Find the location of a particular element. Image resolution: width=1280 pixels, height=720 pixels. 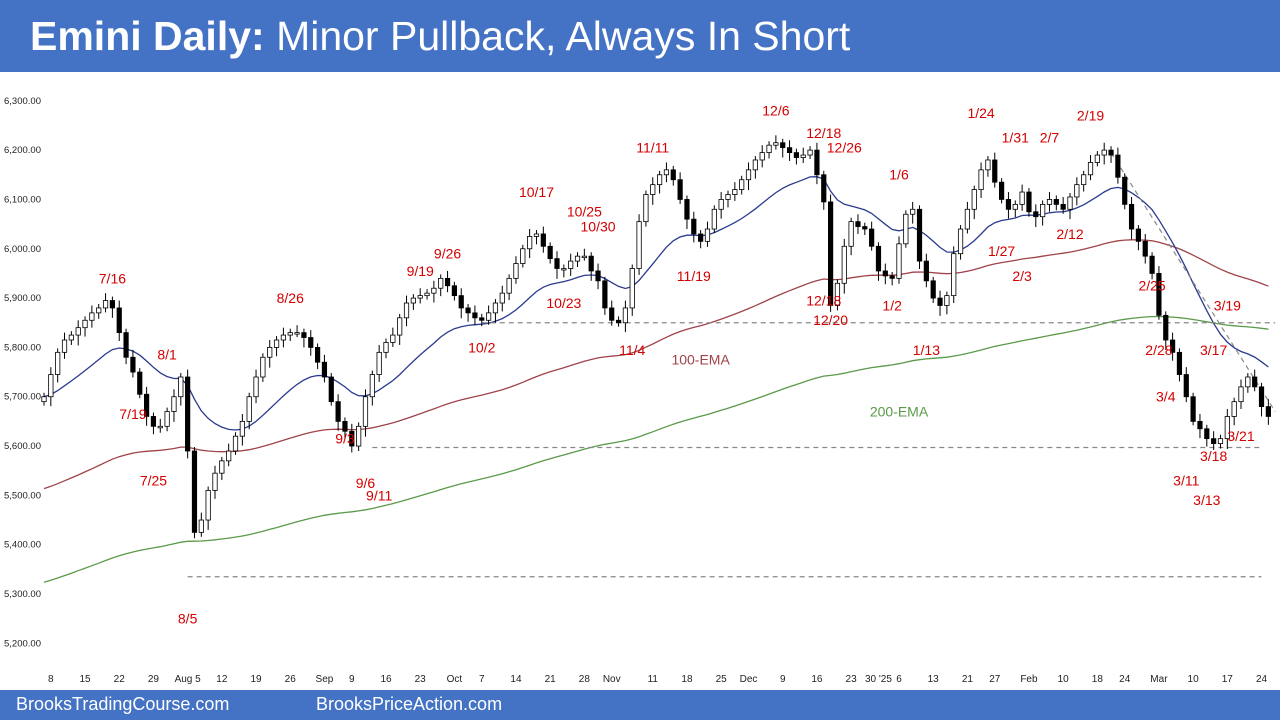

x-tick-label: 24 is located at coordinates (1262, 679).